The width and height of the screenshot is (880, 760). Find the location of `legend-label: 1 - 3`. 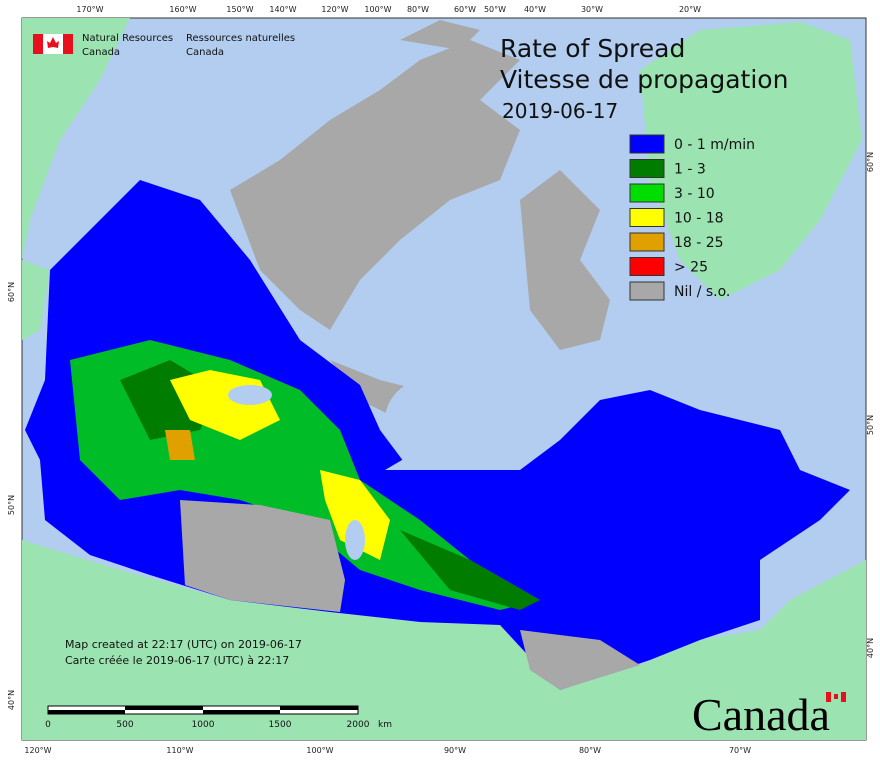

legend-label: 1 - 3 is located at coordinates (690, 170).